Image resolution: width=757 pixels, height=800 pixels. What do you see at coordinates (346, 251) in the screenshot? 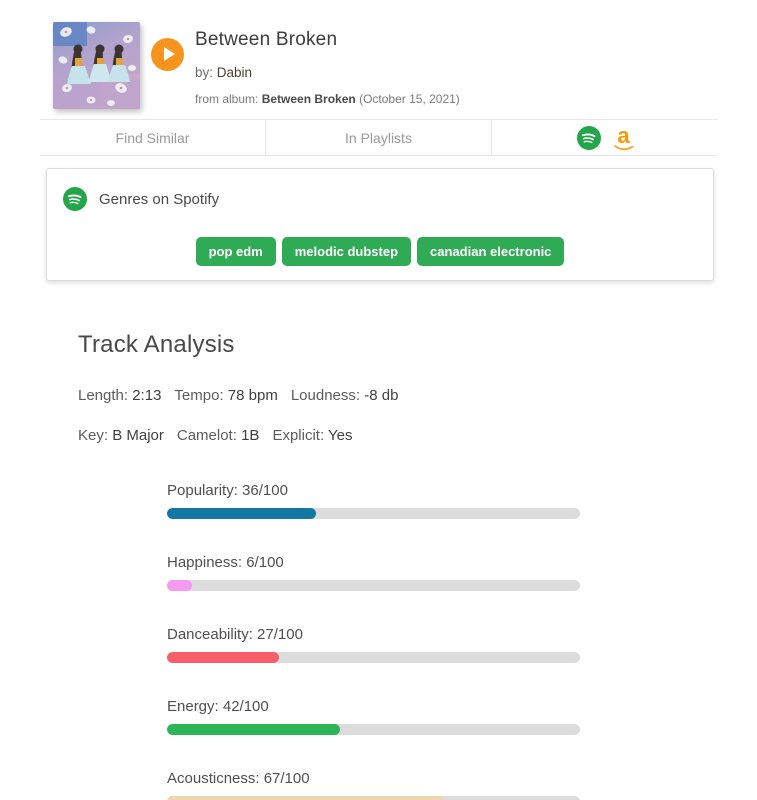
I see `genre-tag-melodic-dubstep: melodic dubstep` at bounding box center [346, 251].